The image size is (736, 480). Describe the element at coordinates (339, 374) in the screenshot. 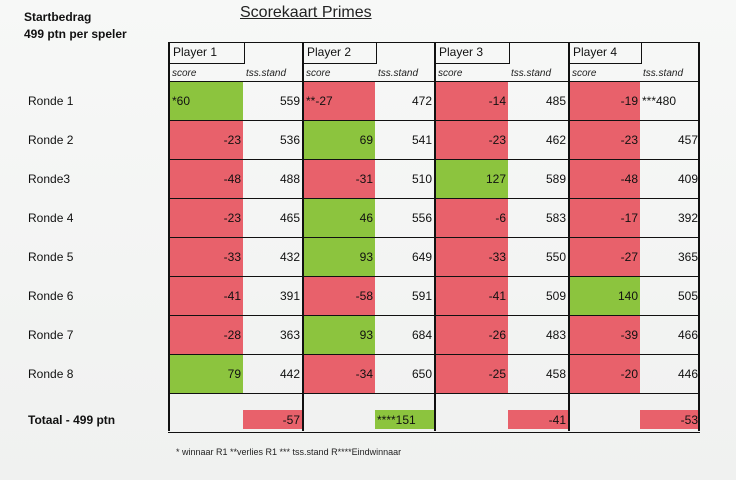

I see `score-cell: -34` at that location.